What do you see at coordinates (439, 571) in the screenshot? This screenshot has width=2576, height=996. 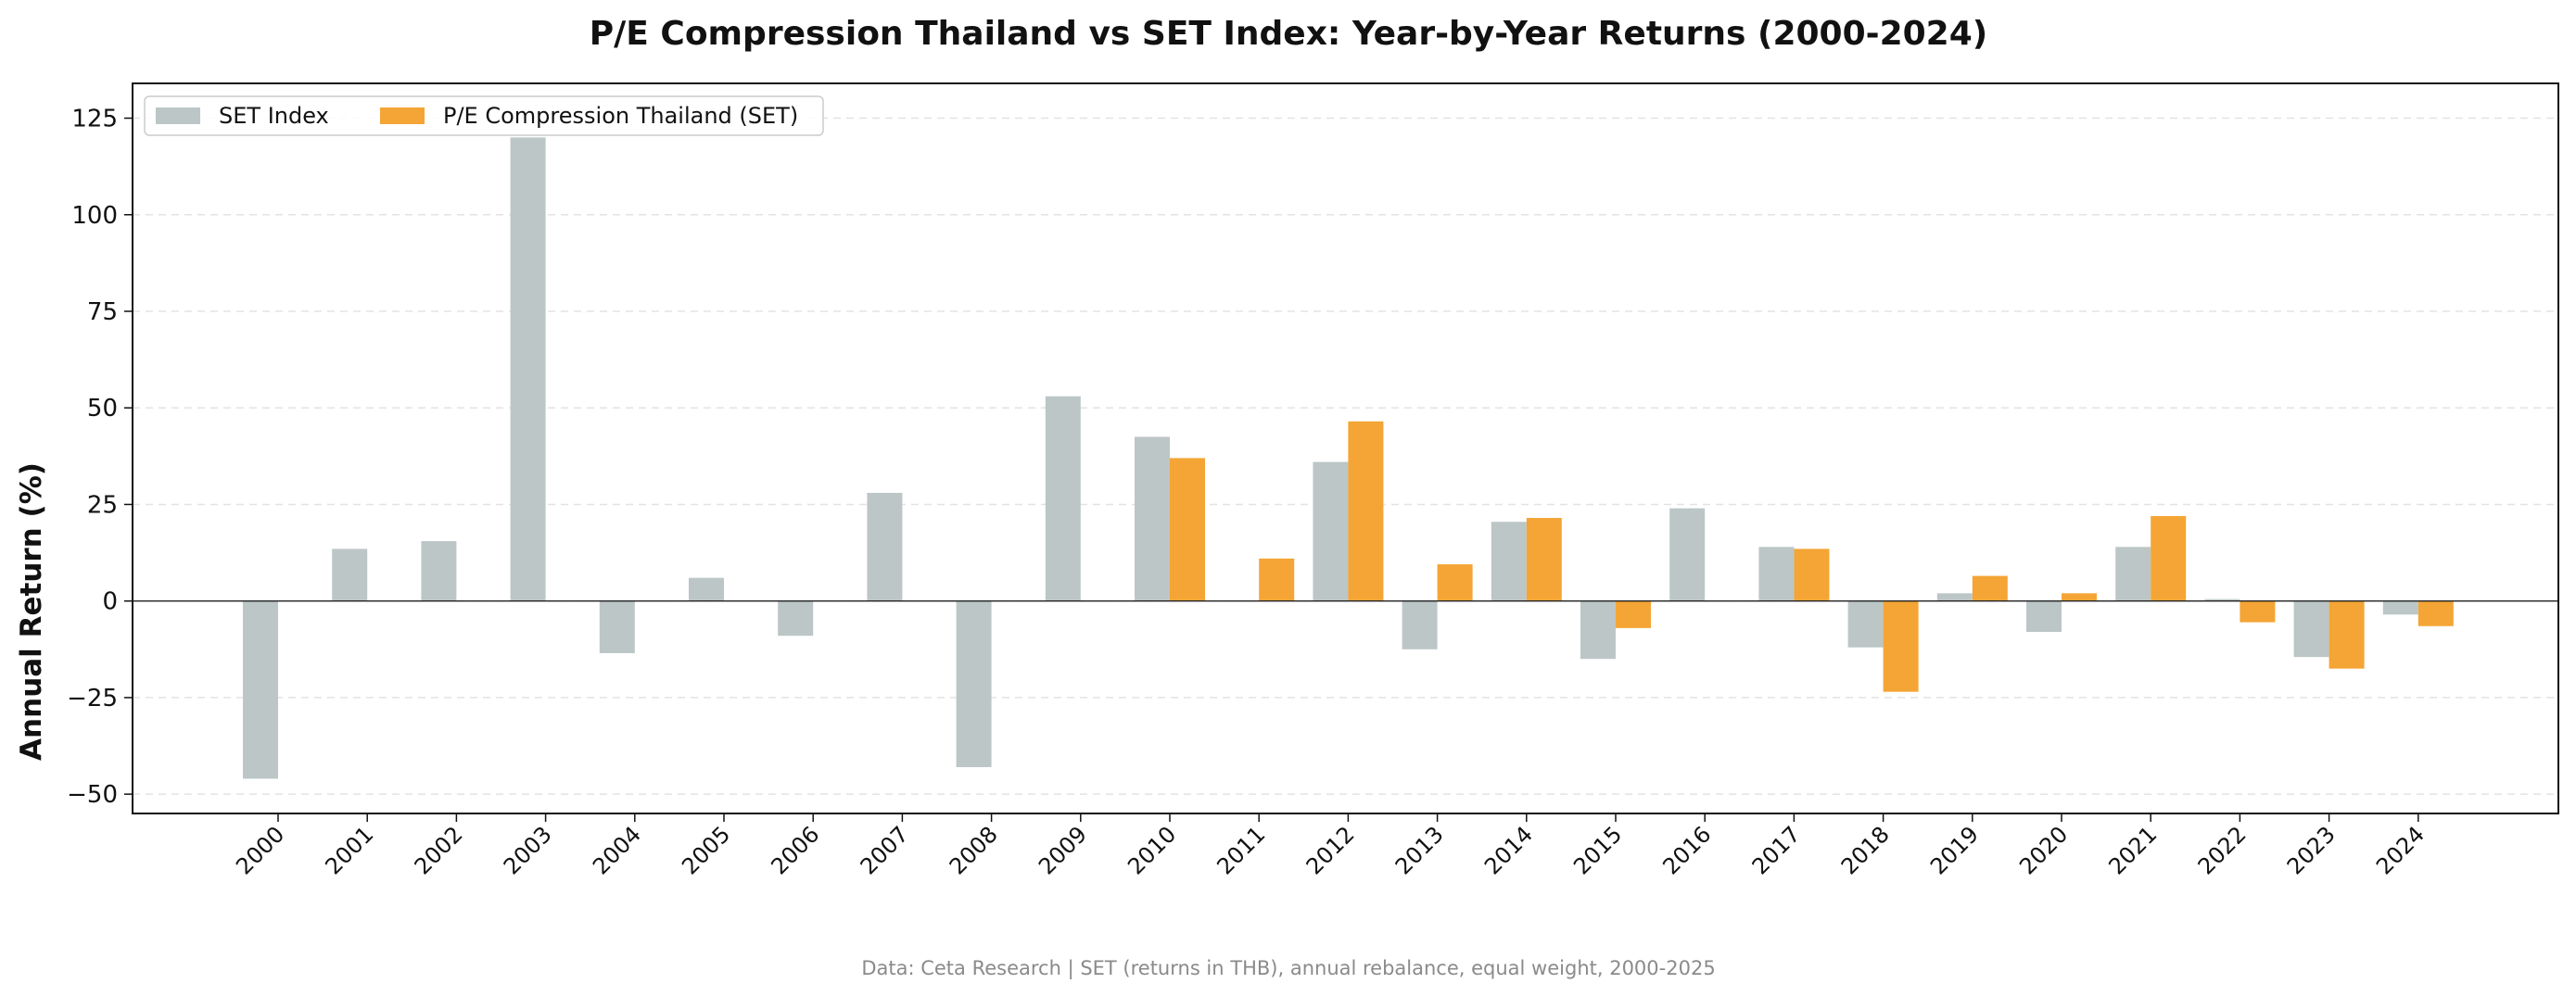 I see `bar-set-index-2002` at bounding box center [439, 571].